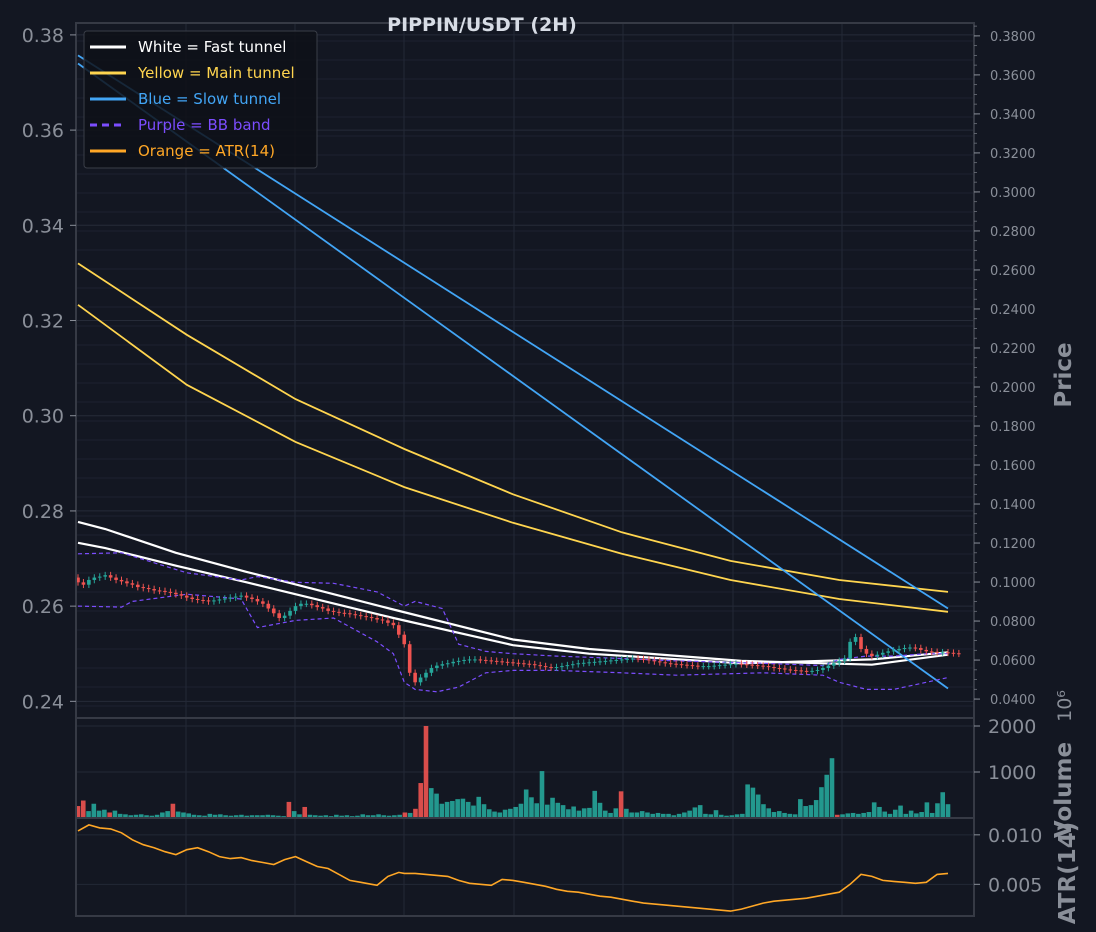 The image size is (1096, 932). I want to click on atr-axis-label: ATR(14), so click(1068, 873).